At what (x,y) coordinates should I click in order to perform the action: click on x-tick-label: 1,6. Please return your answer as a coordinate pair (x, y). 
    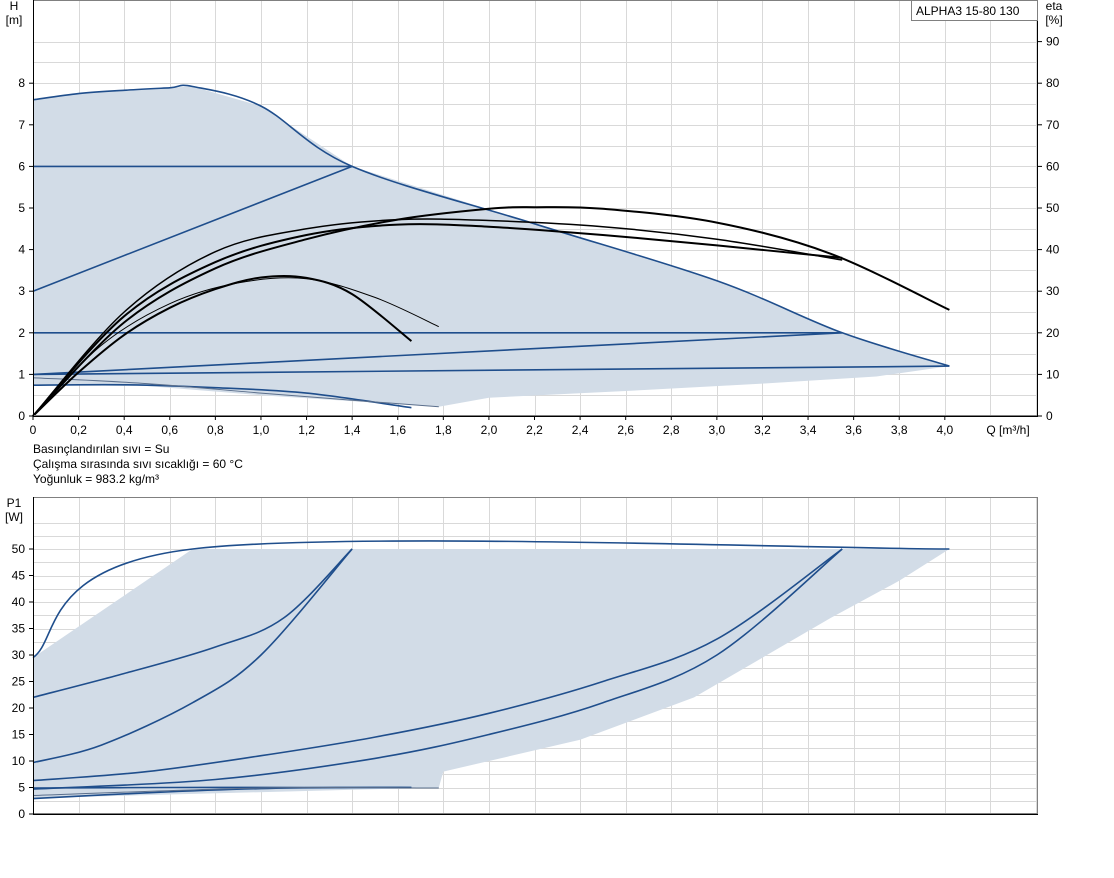
    Looking at the image, I should click on (397, 430).